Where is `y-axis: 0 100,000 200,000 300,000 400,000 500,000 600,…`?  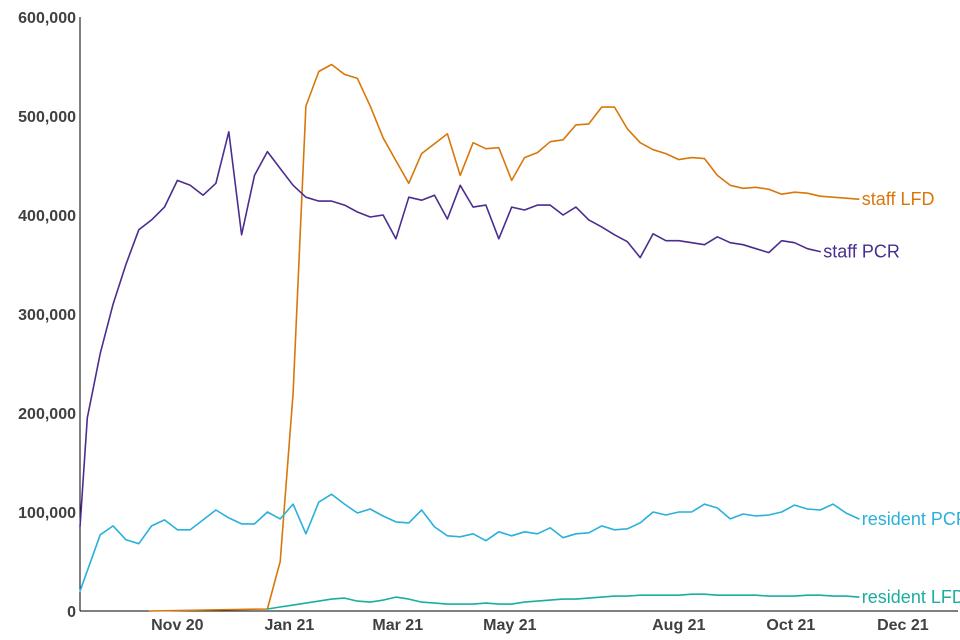 y-axis: 0 100,000 200,000 300,000 400,000 500,000 600,… is located at coordinates (49, 315).